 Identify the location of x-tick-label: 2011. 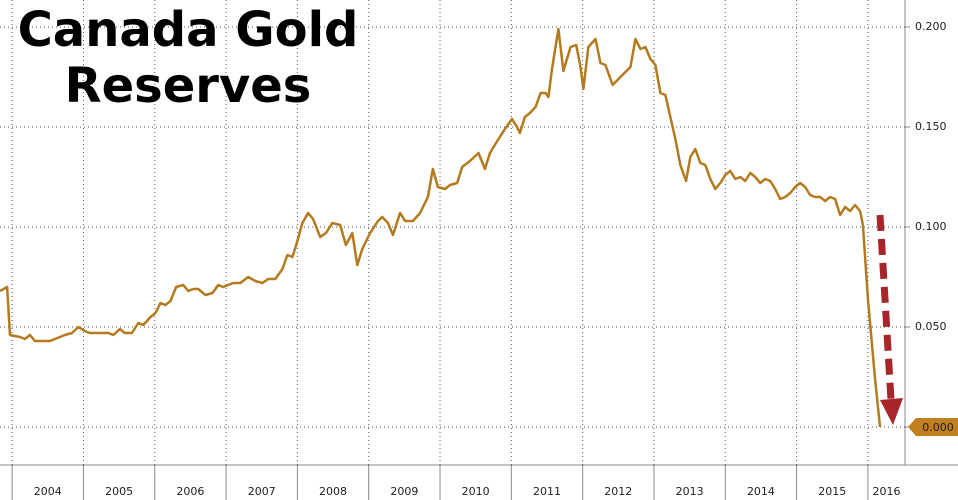
(547, 491).